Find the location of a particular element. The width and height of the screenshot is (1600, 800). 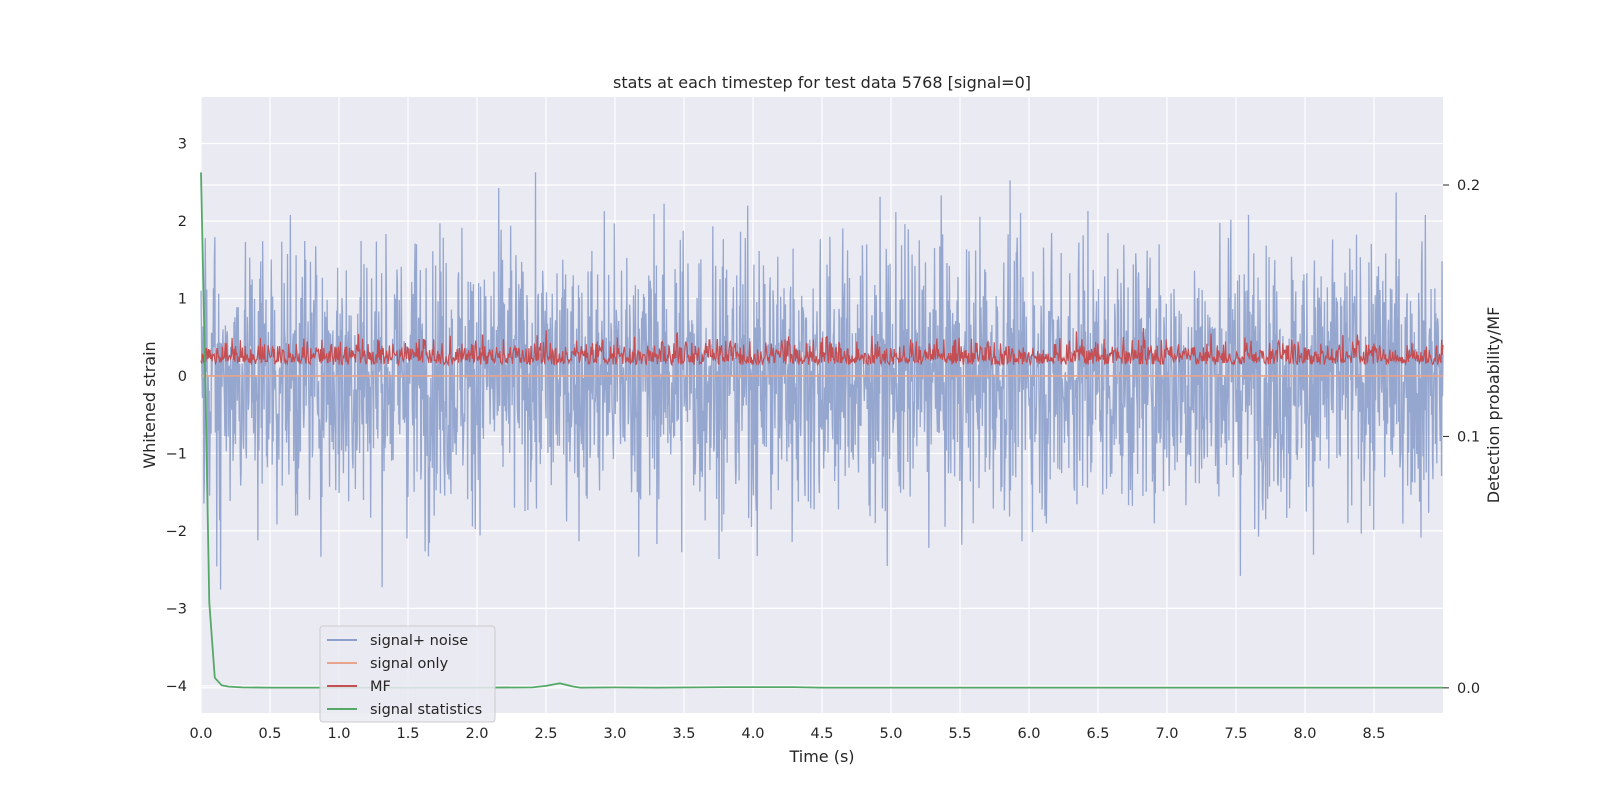

y-right-tick-label: 0.1 is located at coordinates (1468, 437).